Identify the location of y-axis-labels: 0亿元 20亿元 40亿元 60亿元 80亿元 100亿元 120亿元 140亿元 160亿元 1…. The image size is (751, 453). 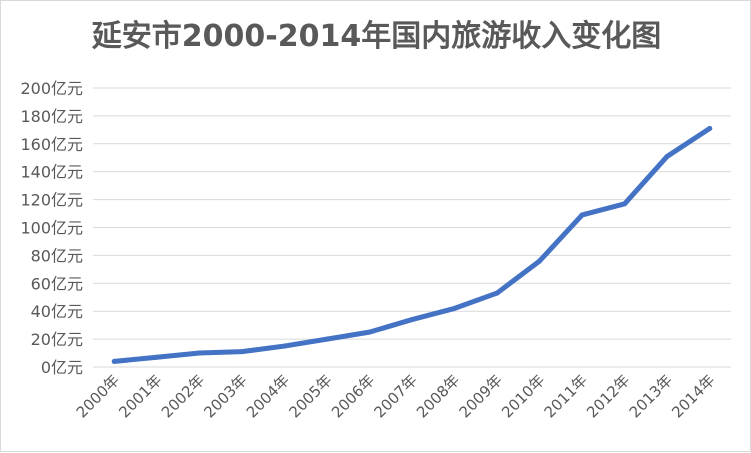
(51, 228).